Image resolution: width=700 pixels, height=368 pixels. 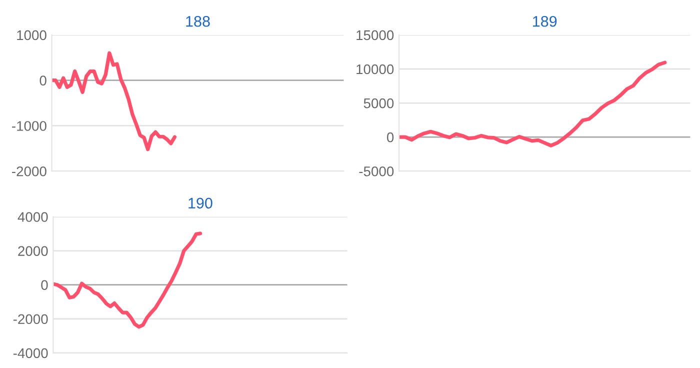 What do you see at coordinates (30, 353) in the screenshot?
I see `y-tick-label: -4000` at bounding box center [30, 353].